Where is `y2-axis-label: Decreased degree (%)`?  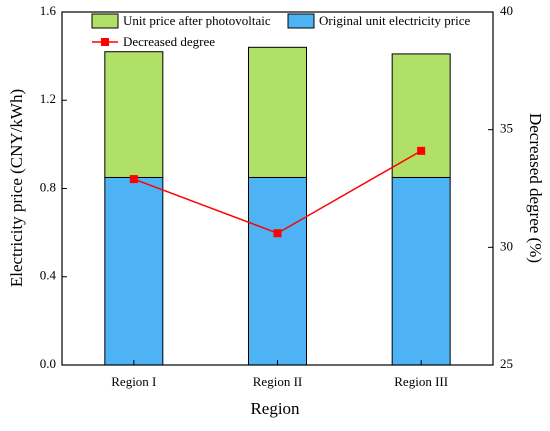
y2-axis-label: Decreased degree (%) is located at coordinates (535, 188).